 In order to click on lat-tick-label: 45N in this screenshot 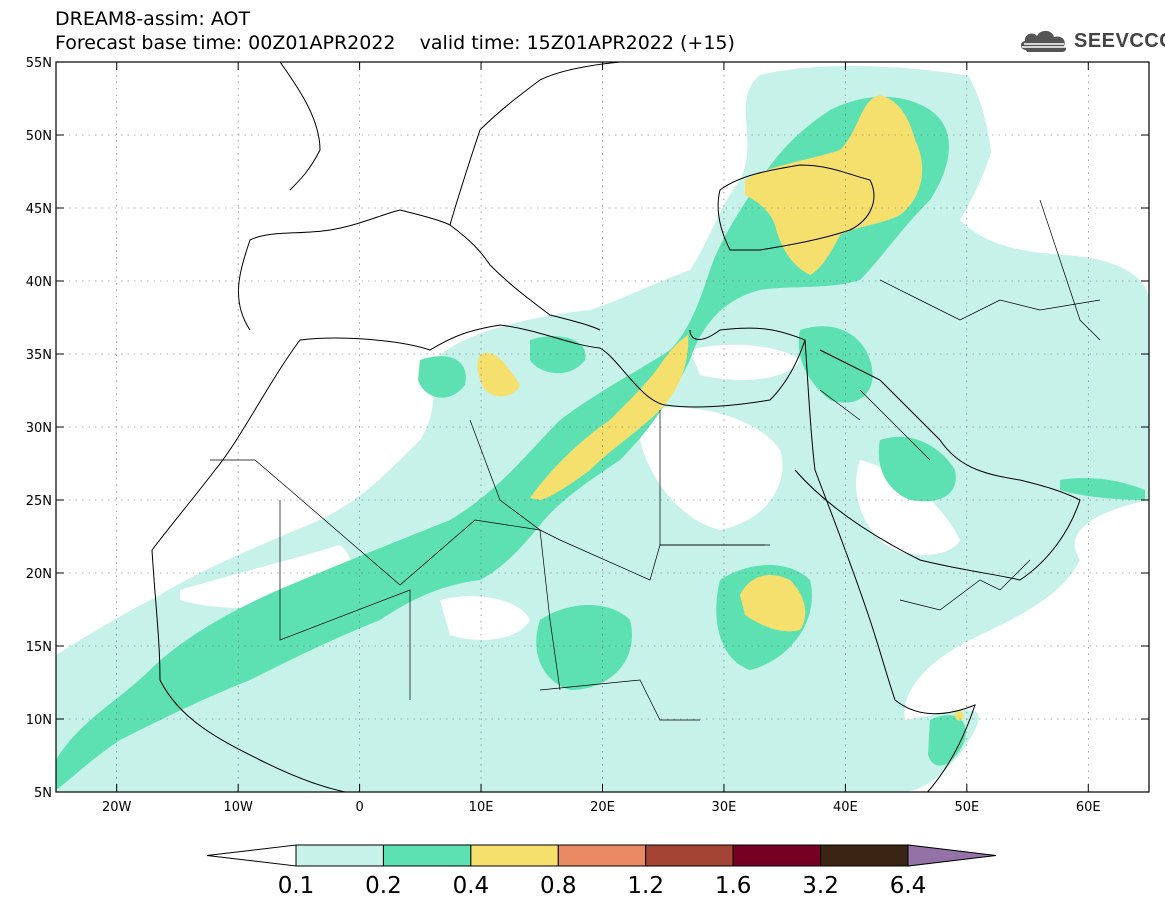, I will do `click(39, 209)`.